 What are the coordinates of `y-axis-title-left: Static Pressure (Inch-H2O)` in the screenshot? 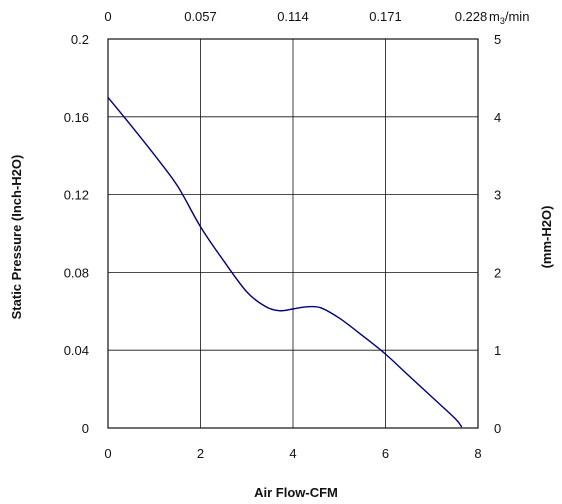 It's located at (16, 237).